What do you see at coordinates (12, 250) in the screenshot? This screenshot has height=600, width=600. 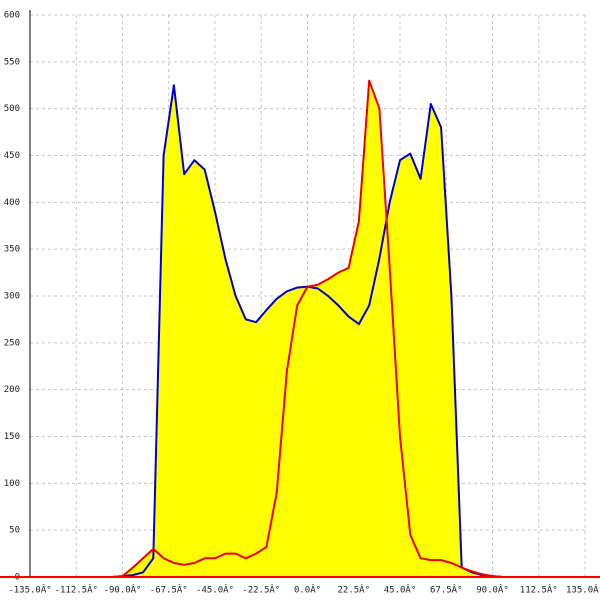 I see `y-tick-label: 350` at bounding box center [12, 250].